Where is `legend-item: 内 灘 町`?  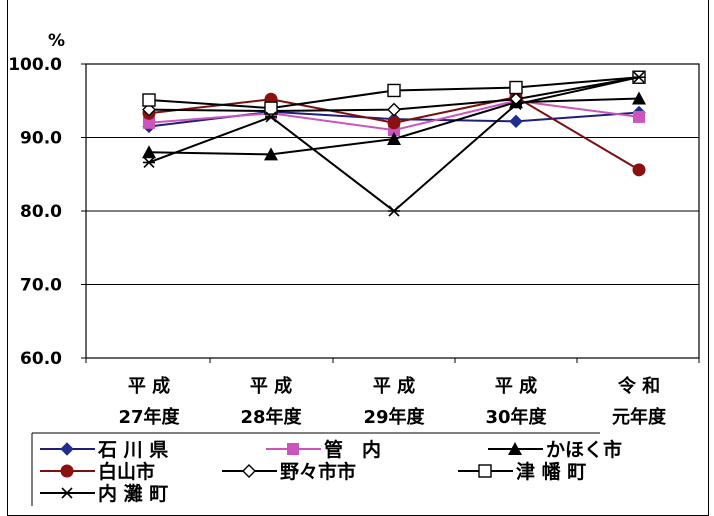
legend-item: 内 灘 町 is located at coordinates (104, 493).